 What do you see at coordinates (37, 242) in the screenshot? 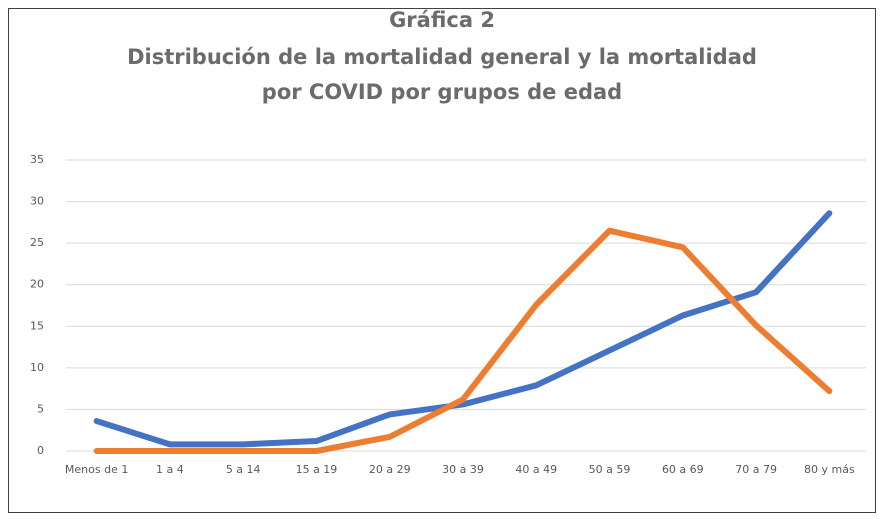
I see `y-tick-label: 25` at bounding box center [37, 242].